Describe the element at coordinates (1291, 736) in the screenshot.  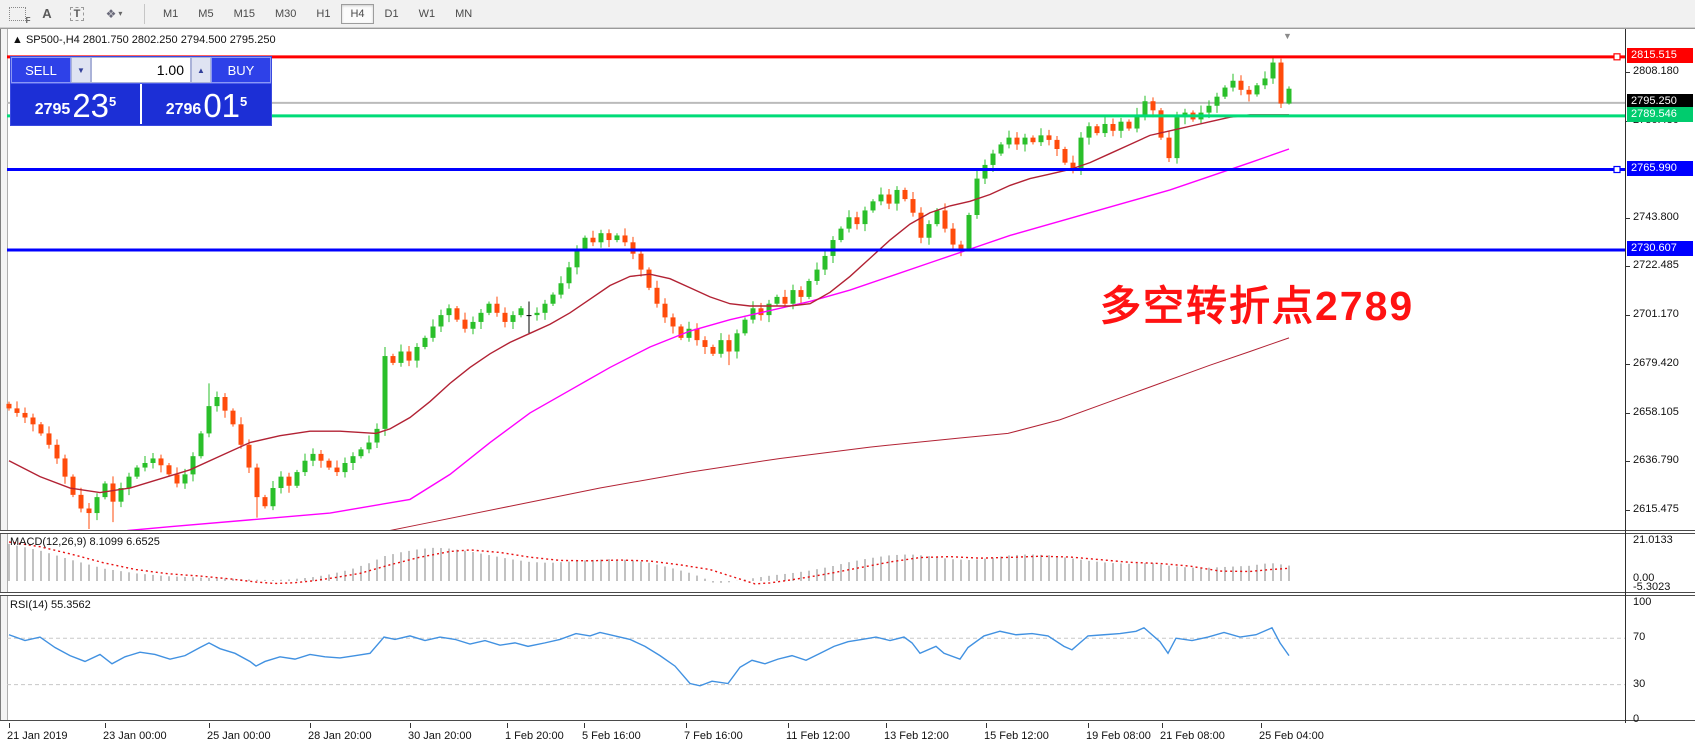
I see `date-tick-label: 25 Feb 04:00` at that location.